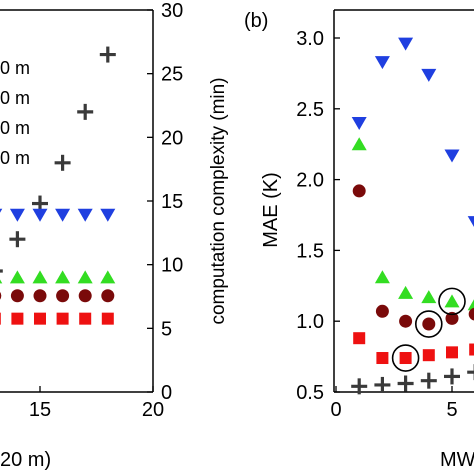  I want to click on y2-tick-label-a: 15, so click(172, 202).